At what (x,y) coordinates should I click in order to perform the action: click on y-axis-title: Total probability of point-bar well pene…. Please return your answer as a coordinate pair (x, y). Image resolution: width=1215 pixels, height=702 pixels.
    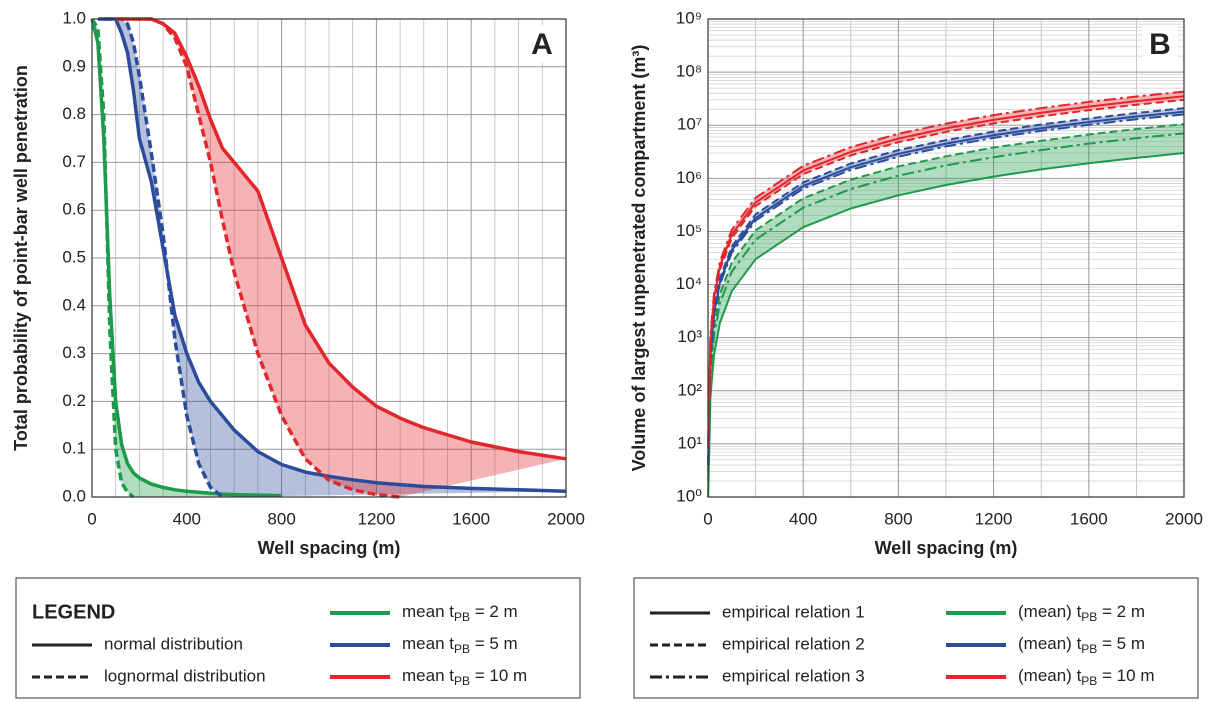
    Looking at the image, I should click on (21, 258).